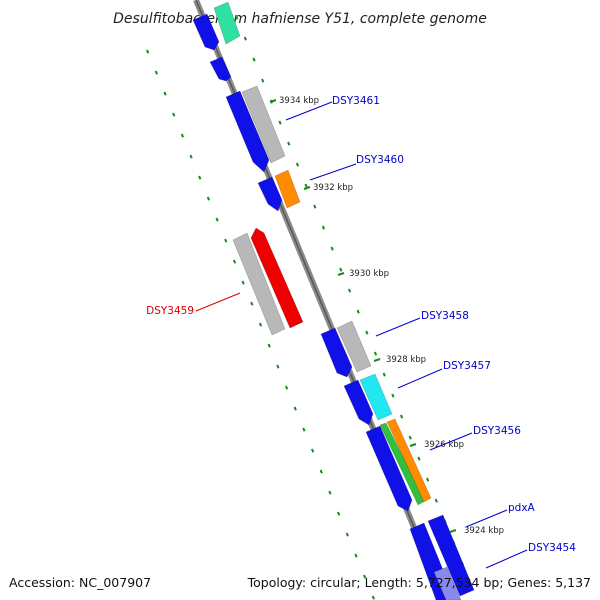 This screenshot has height=600, width=600. What do you see at coordinates (380, 160) in the screenshot?
I see `gene-label-dsy3460: DSY3460` at bounding box center [380, 160].